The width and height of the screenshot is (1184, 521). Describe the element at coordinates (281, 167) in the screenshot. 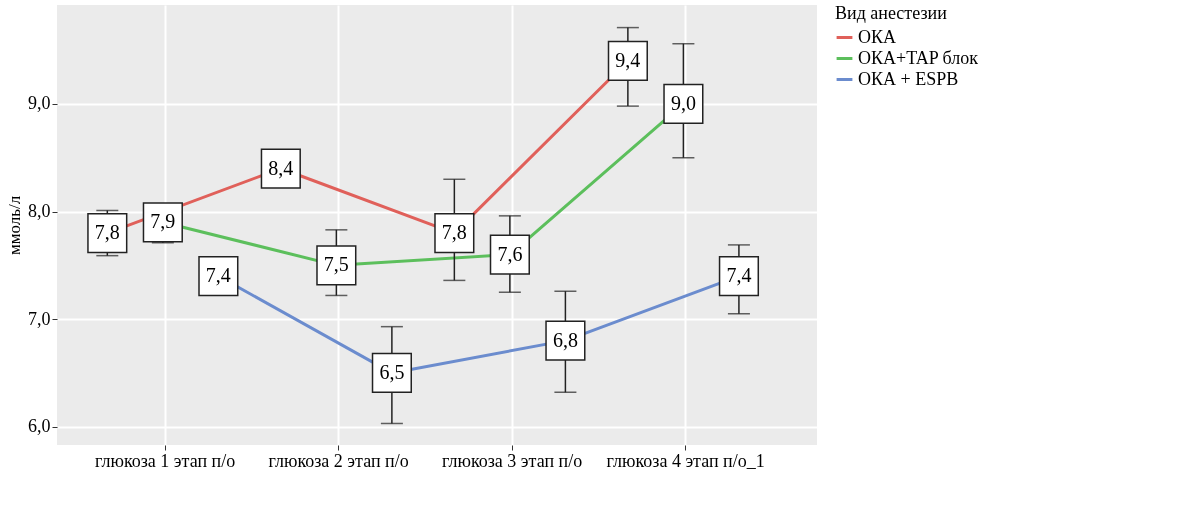

I see `data-label: 8,4` at that location.